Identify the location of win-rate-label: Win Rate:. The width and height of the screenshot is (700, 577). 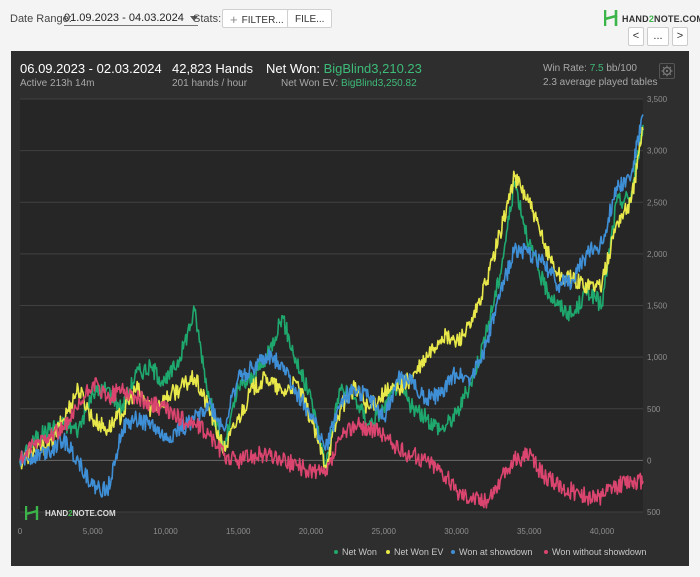
(565, 68).